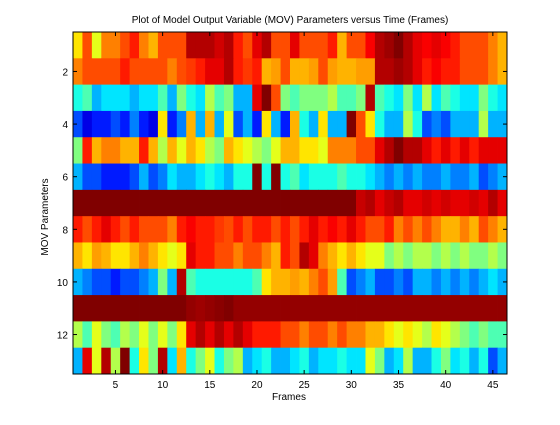 This screenshot has height=425, width=560. I want to click on x-tick-label: 25, so click(305, 385).